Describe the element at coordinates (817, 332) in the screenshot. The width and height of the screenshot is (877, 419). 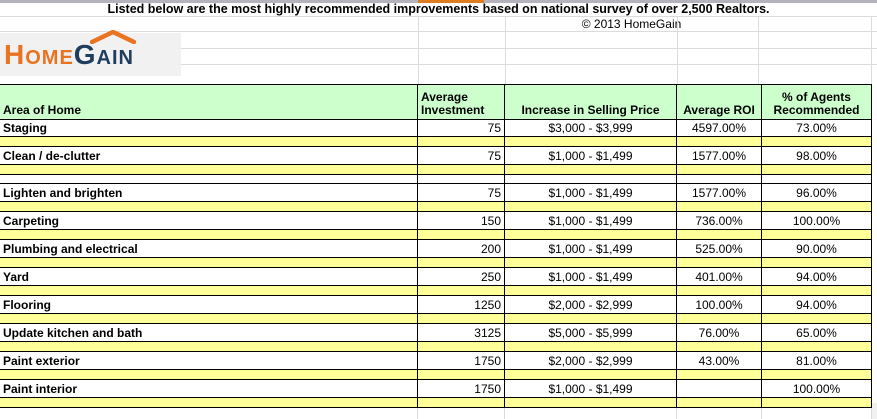
I see `cell-agents: 65.00%` at that location.